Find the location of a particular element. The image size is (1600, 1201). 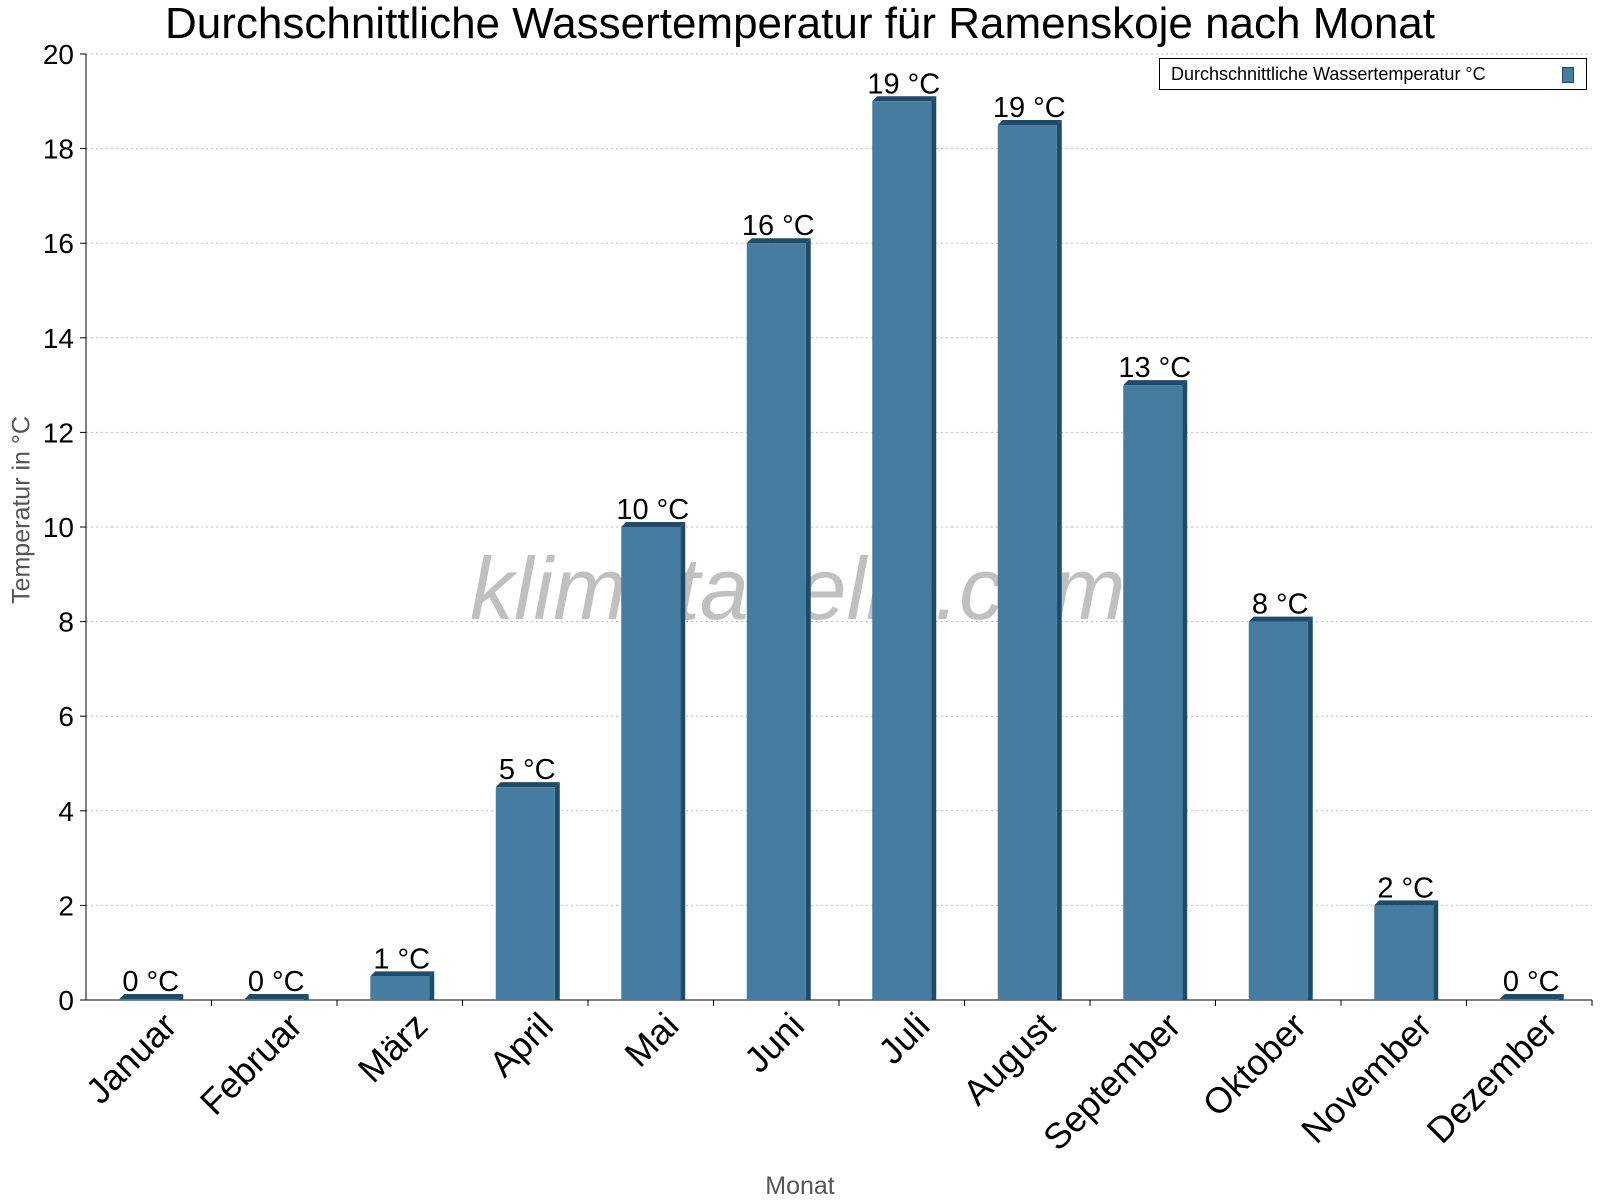

y-tick-label: 8 is located at coordinates (66, 622).